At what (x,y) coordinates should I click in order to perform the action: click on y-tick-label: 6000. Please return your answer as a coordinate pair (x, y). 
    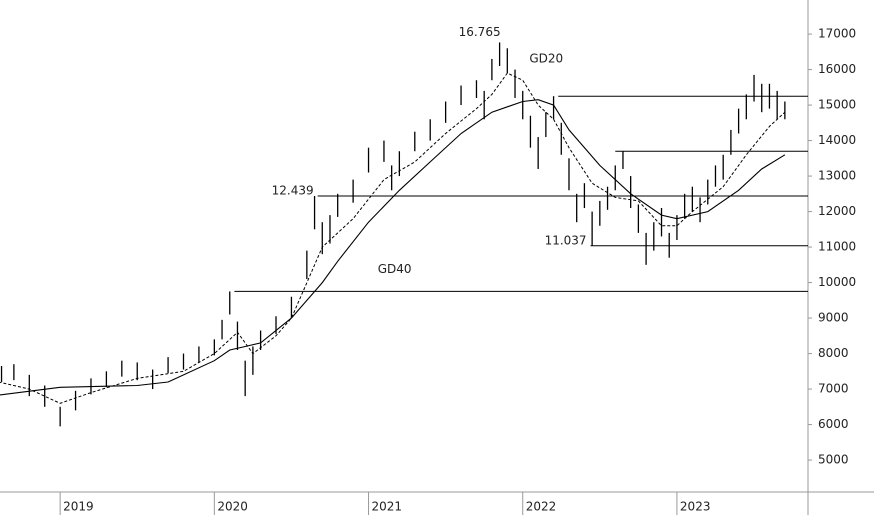
    Looking at the image, I should click on (833, 424).